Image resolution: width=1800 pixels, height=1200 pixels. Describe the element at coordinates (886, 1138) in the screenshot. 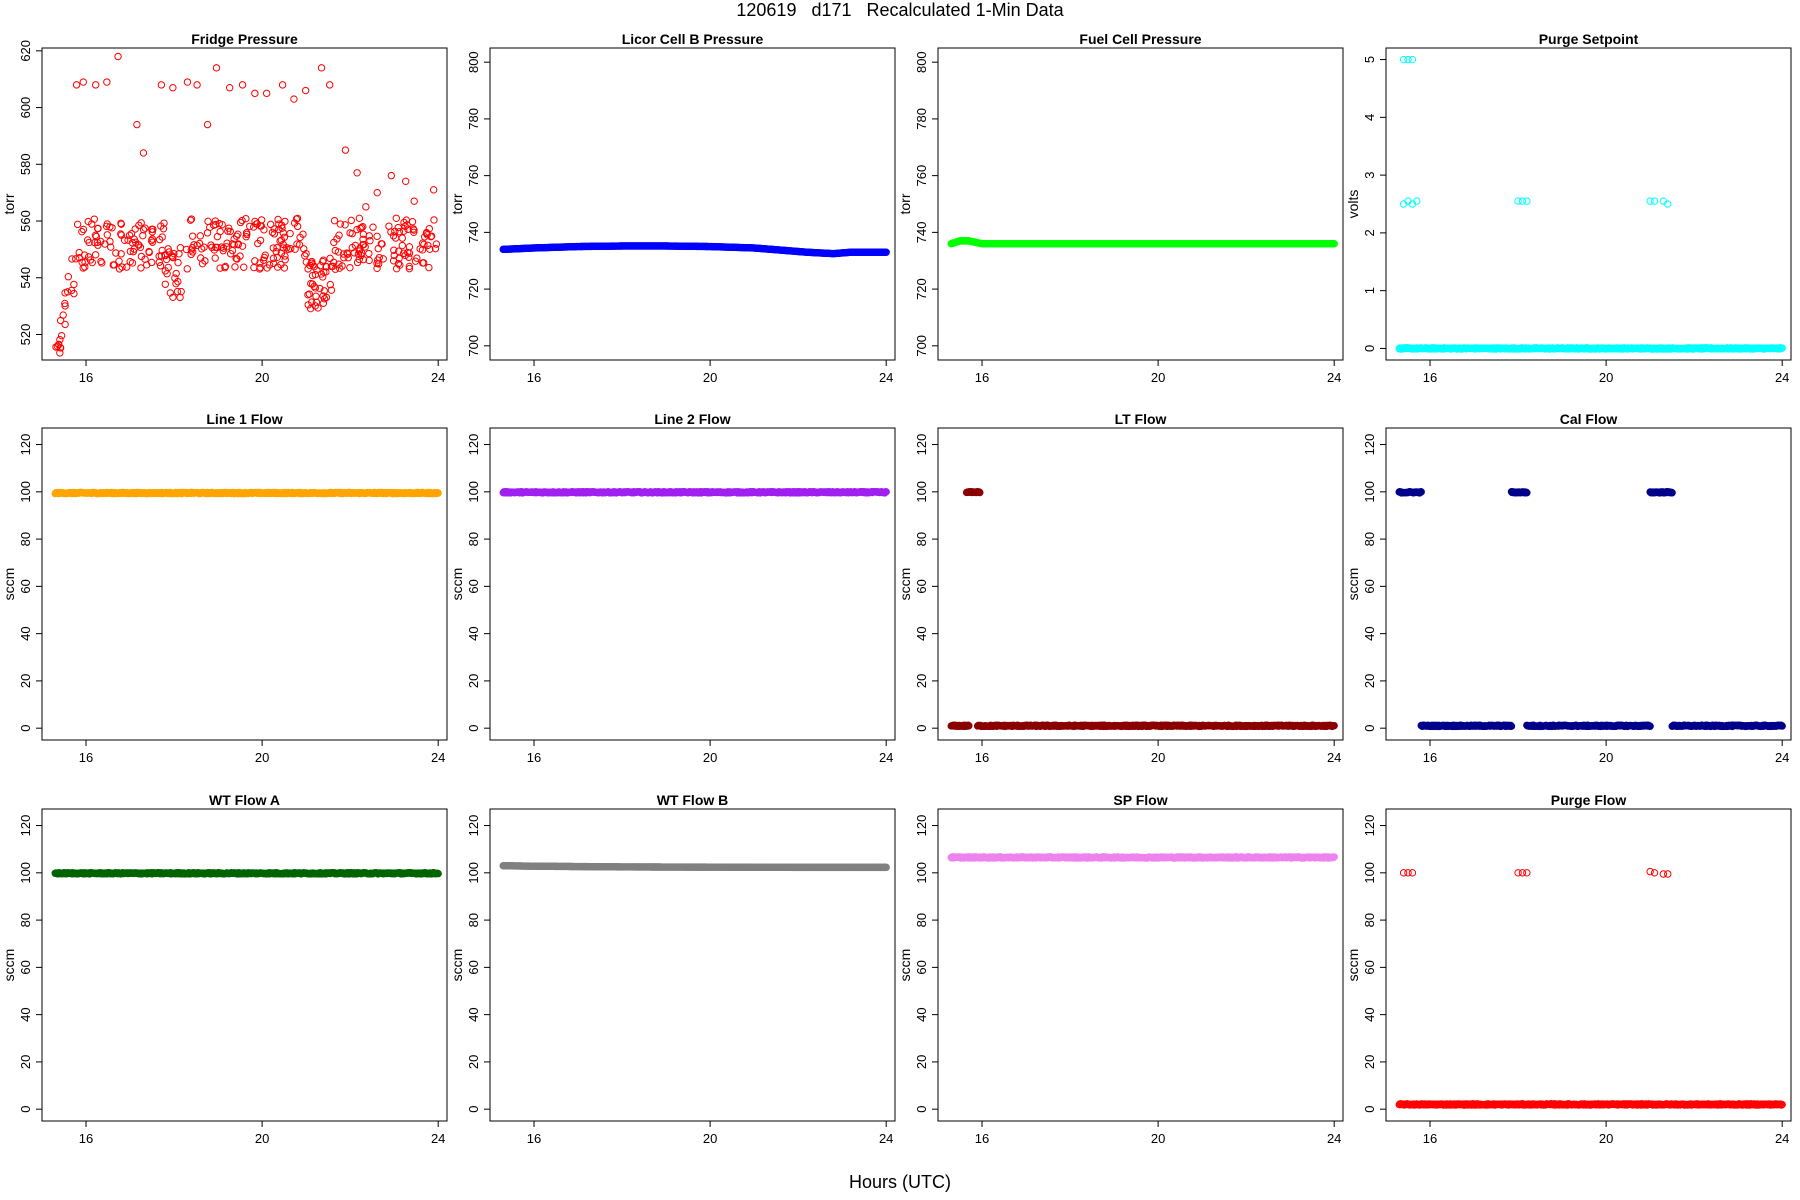

I see `x-tick-label: 24` at that location.